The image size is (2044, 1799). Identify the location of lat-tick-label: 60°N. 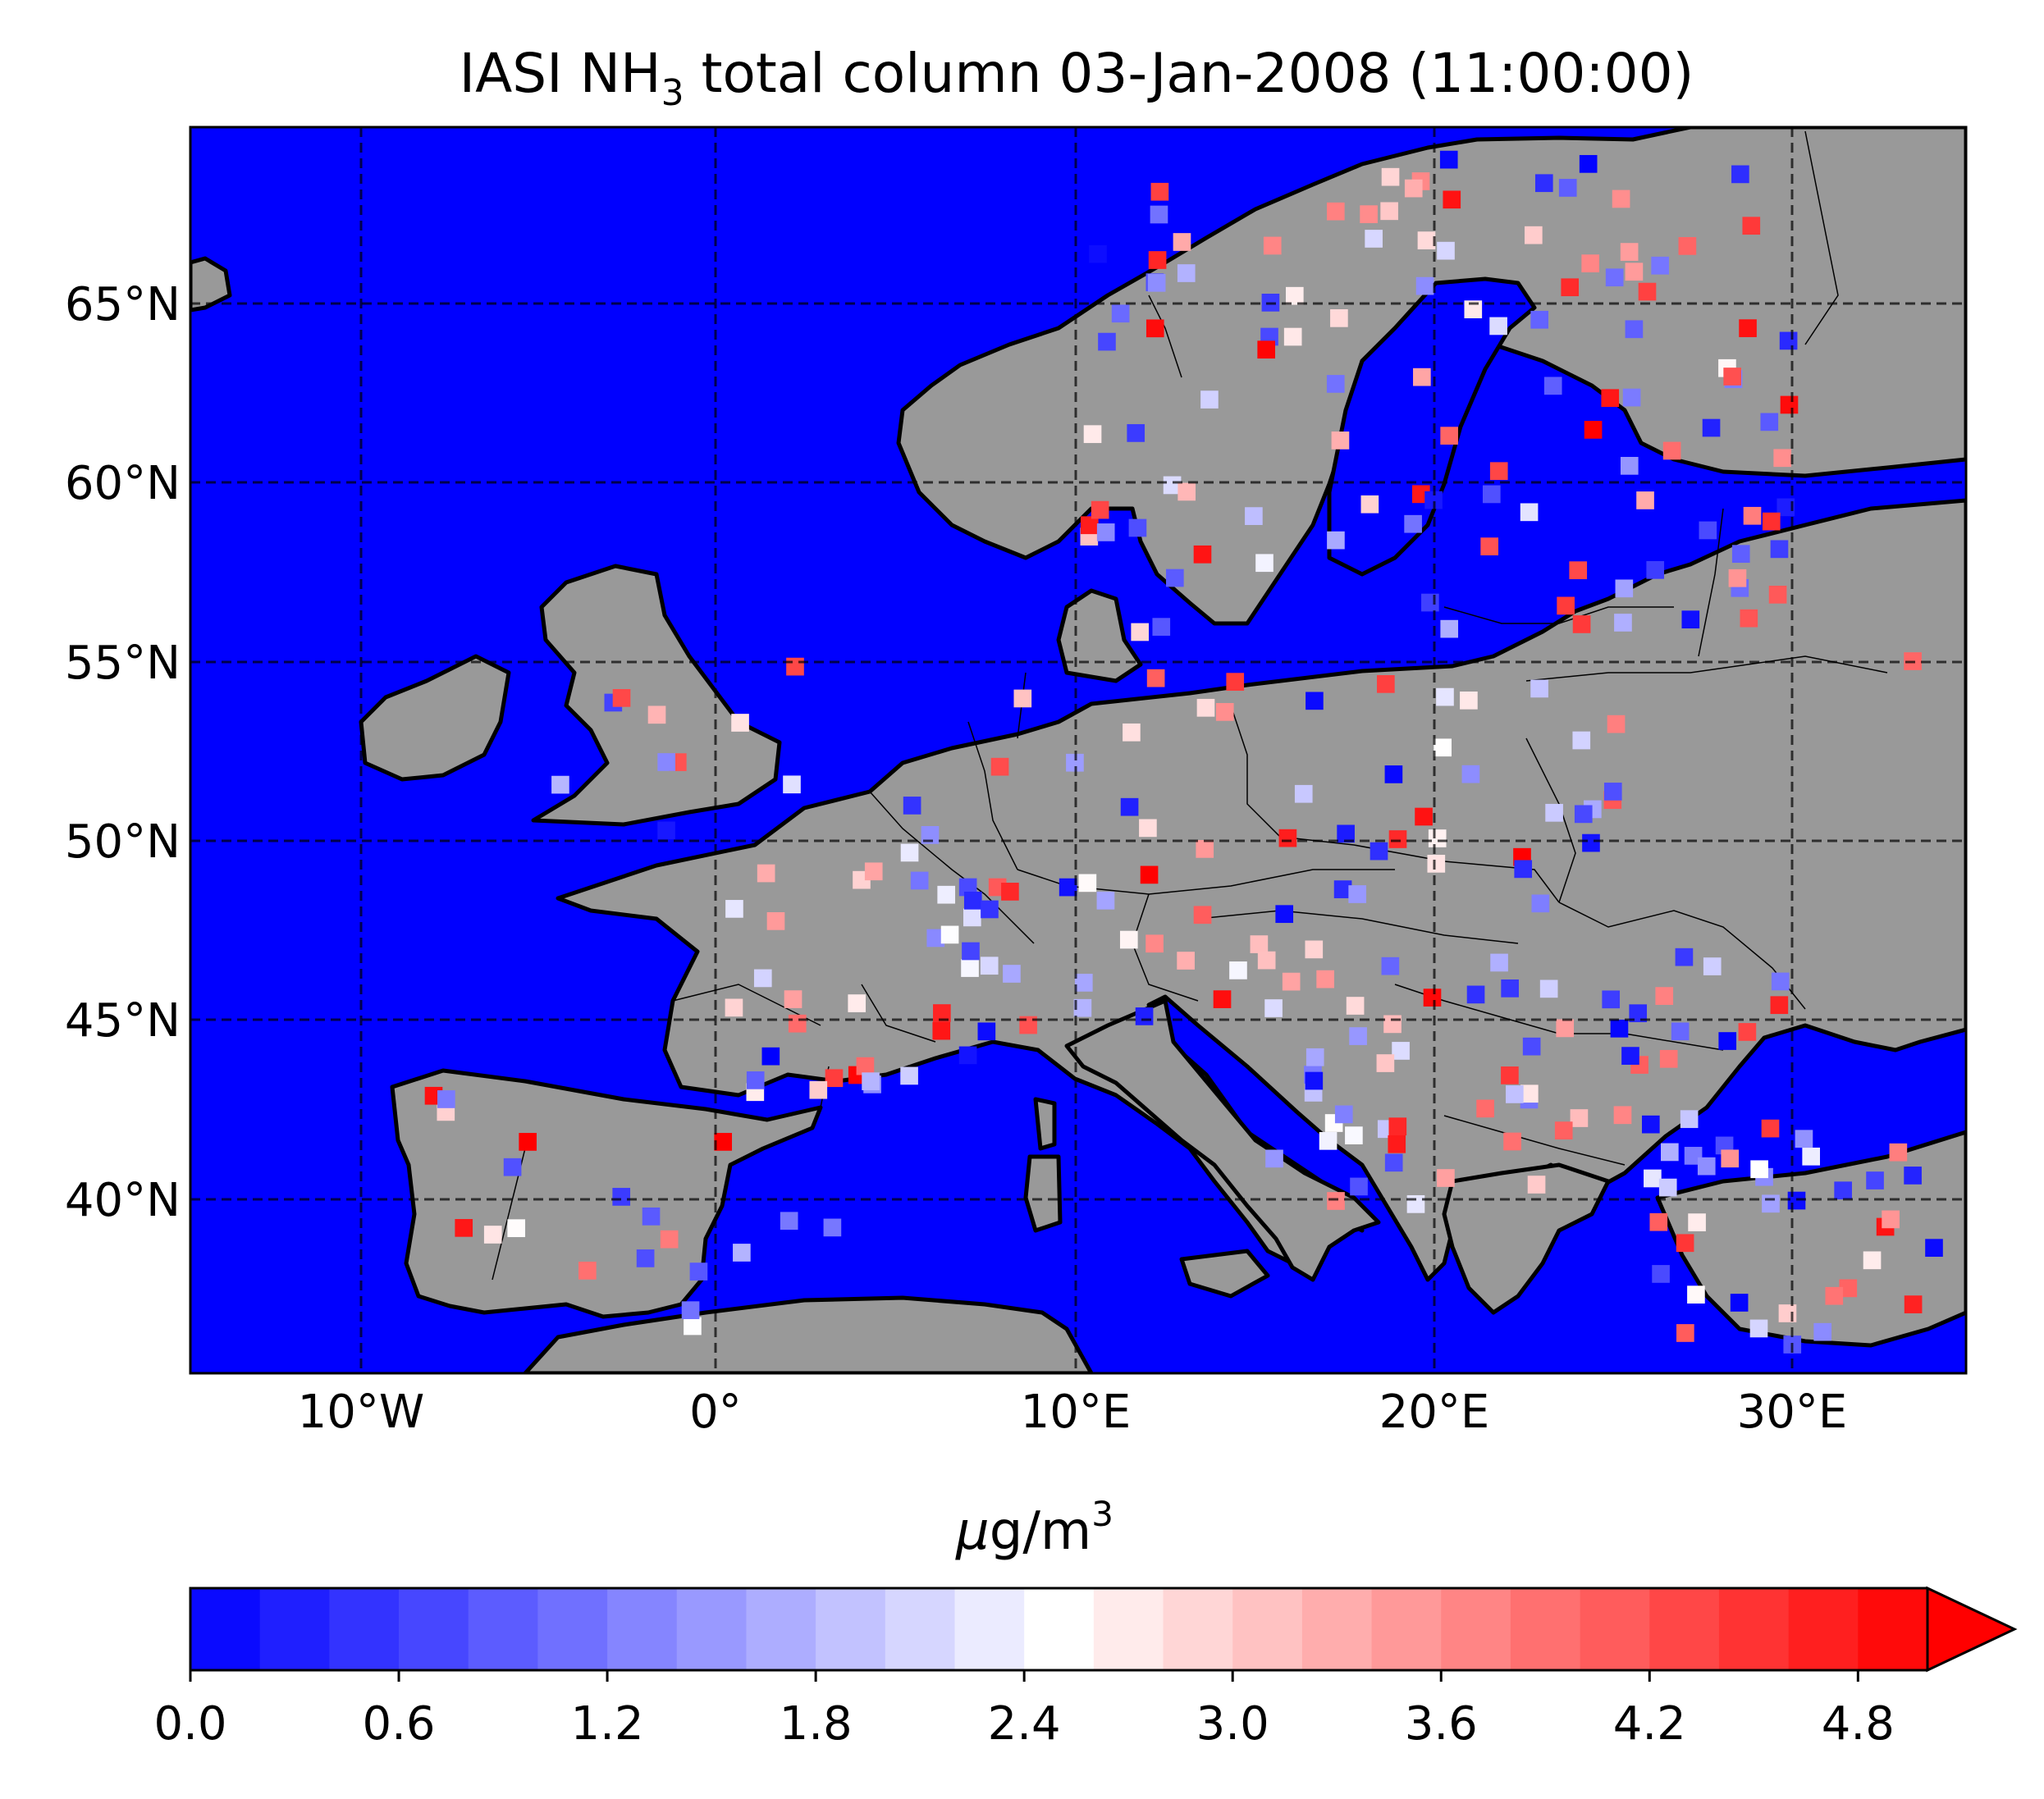
(123, 484).